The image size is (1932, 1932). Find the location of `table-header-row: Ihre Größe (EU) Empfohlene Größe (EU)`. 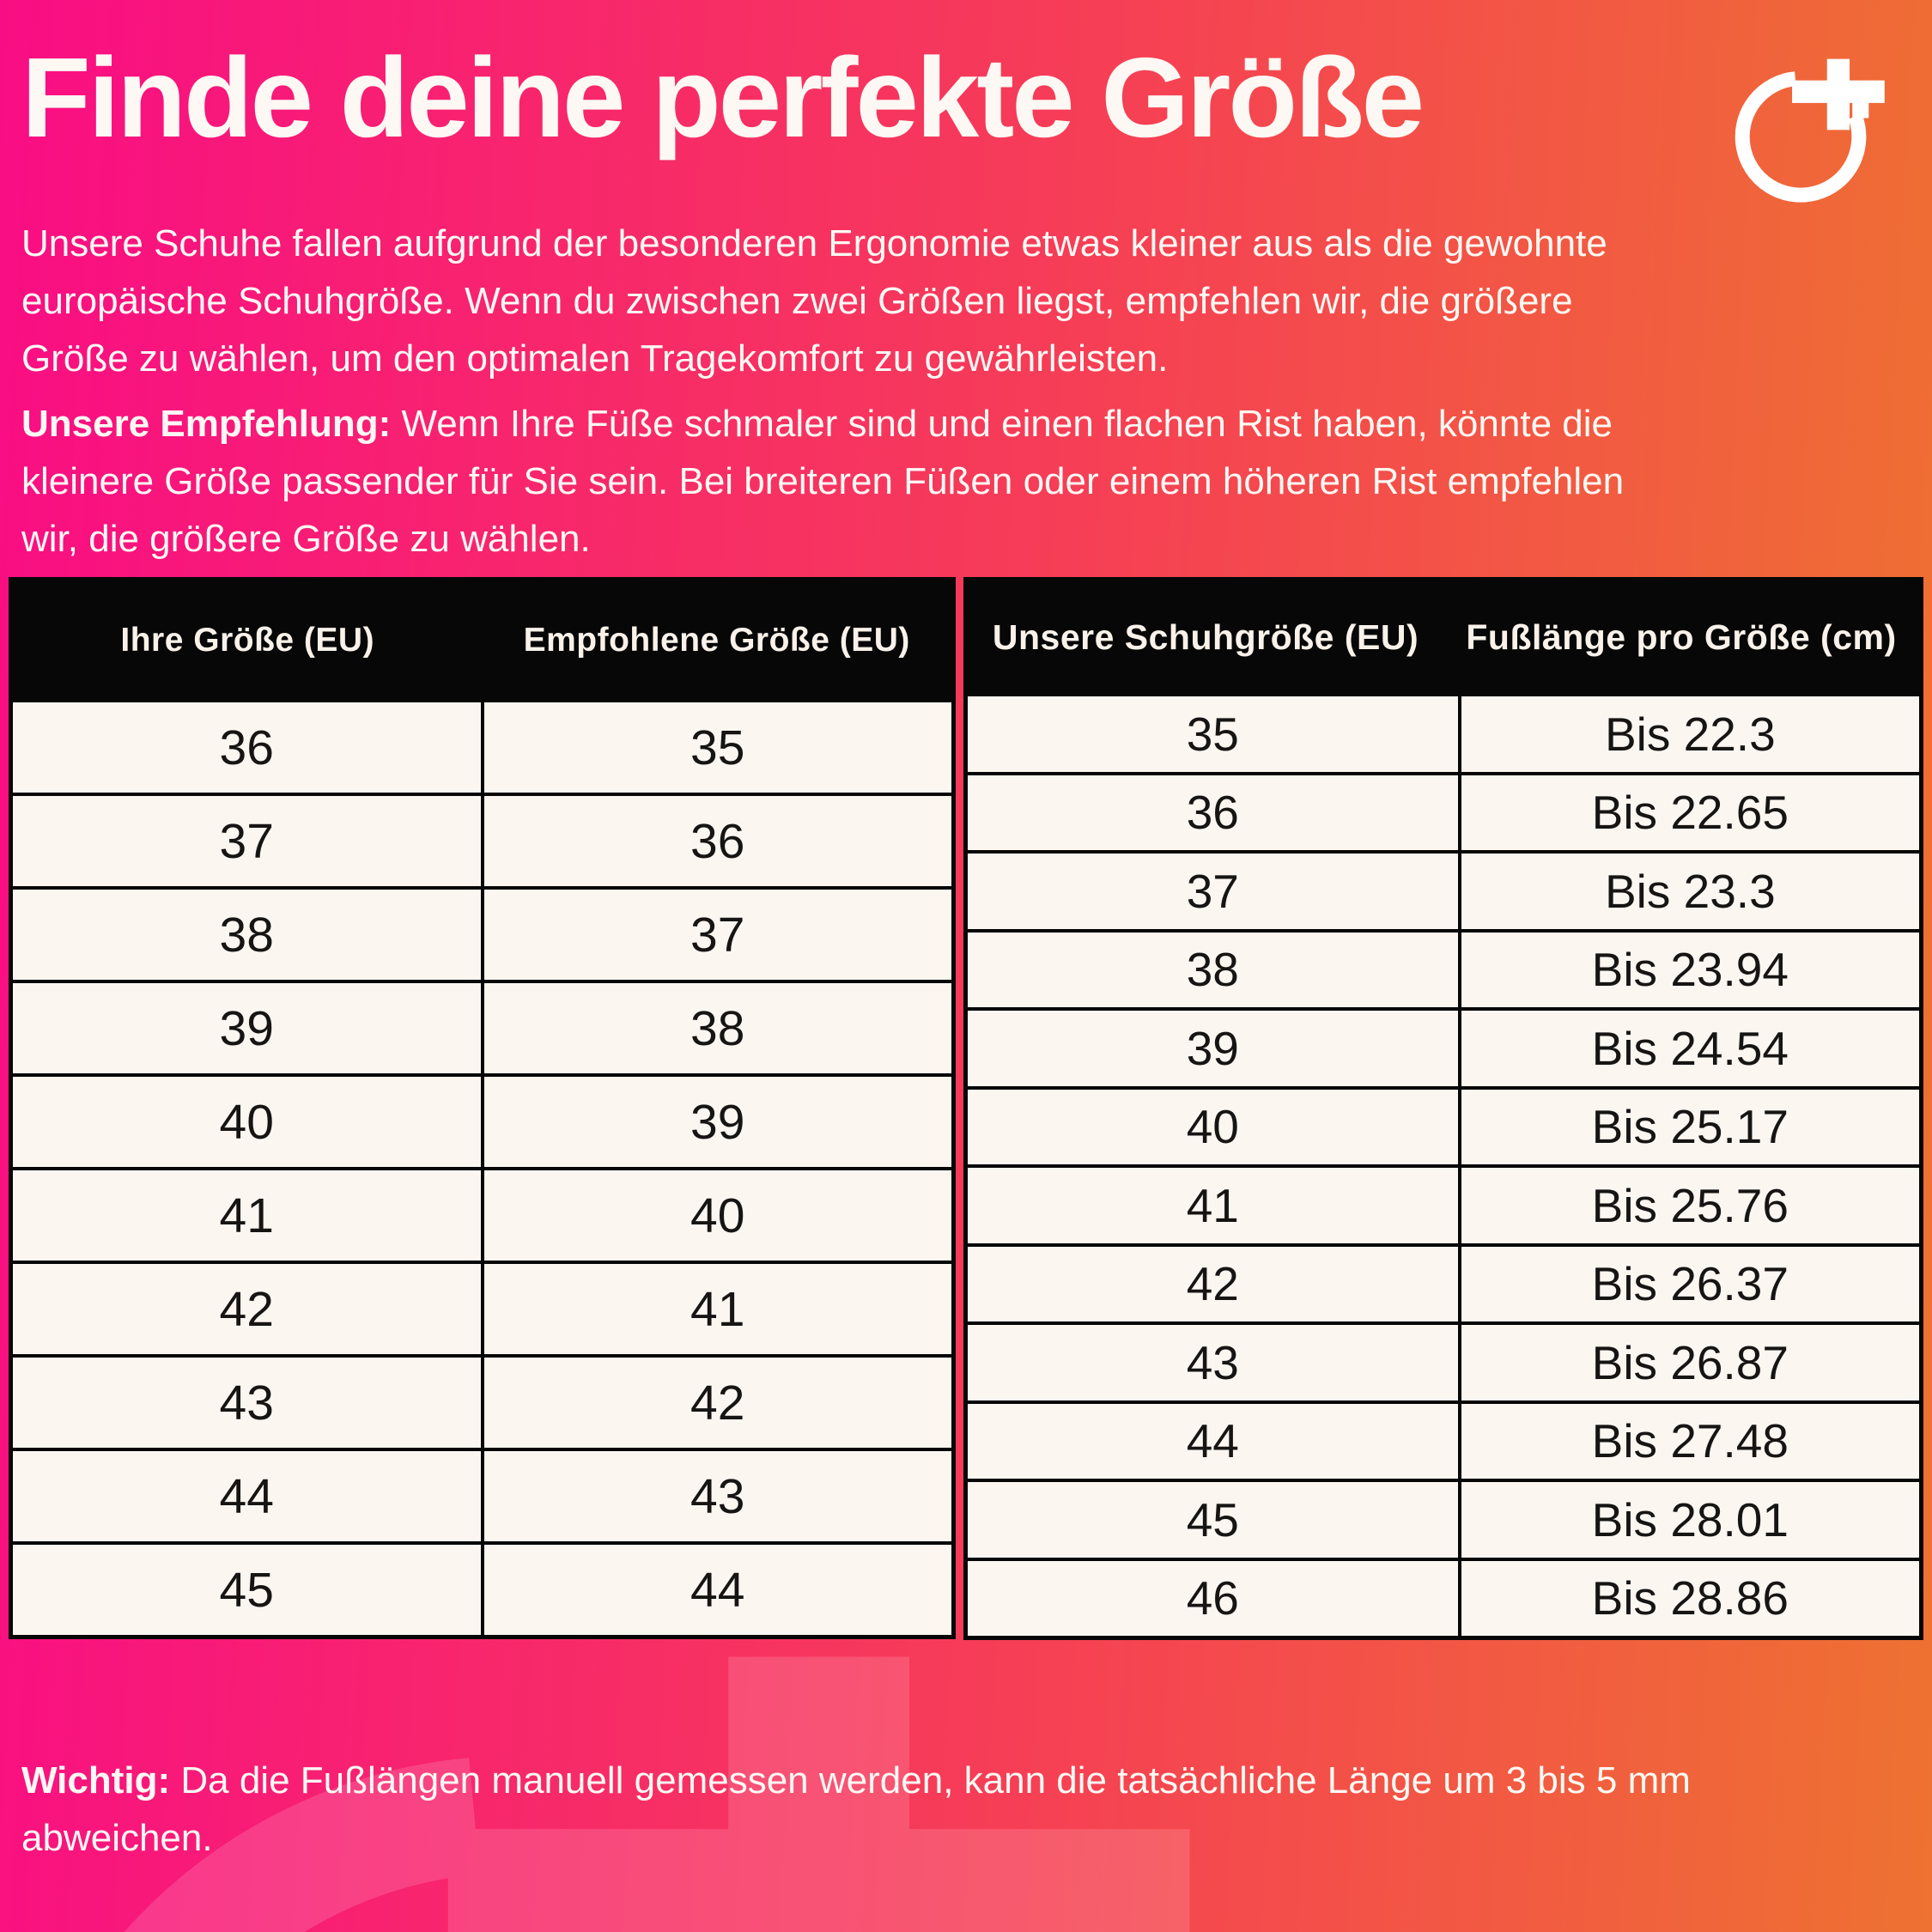

table-header-row: Ihre Größe (EU) Empfohlene Größe (EU) is located at coordinates (482, 640).